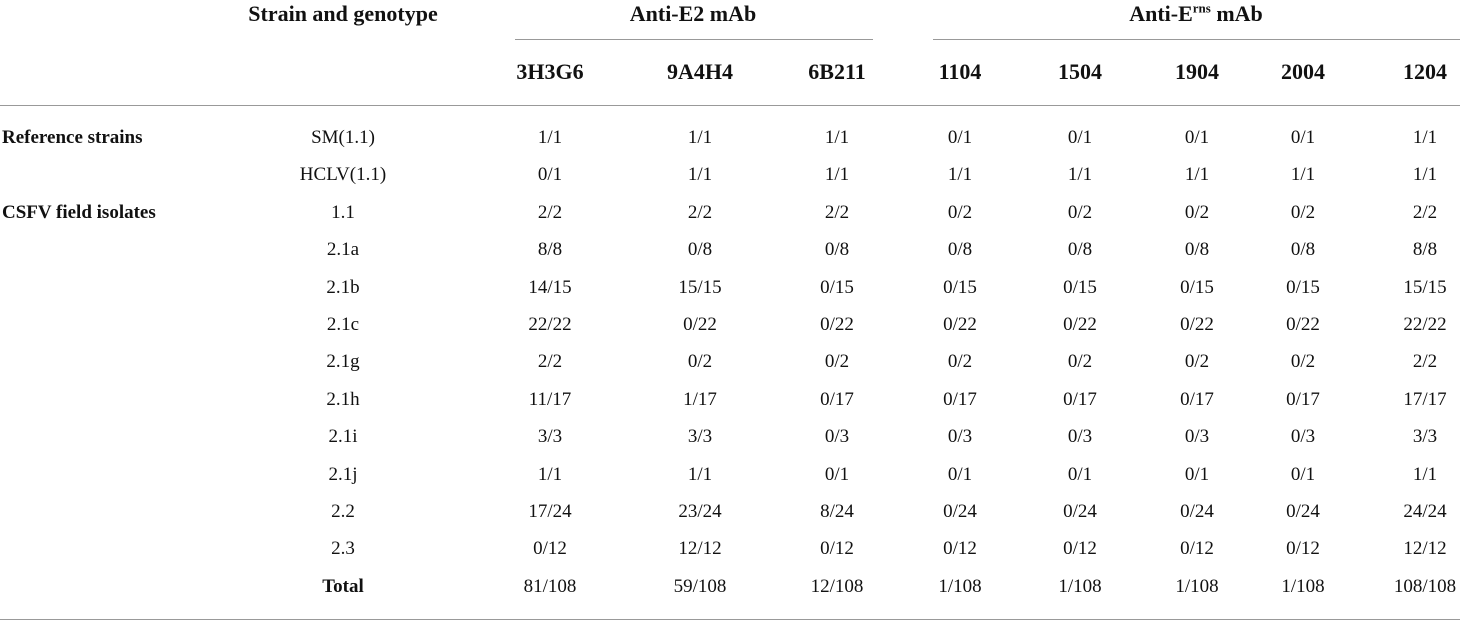 The image size is (1460, 621). What do you see at coordinates (343, 250) in the screenshot?
I see `strain: 2.1a` at bounding box center [343, 250].